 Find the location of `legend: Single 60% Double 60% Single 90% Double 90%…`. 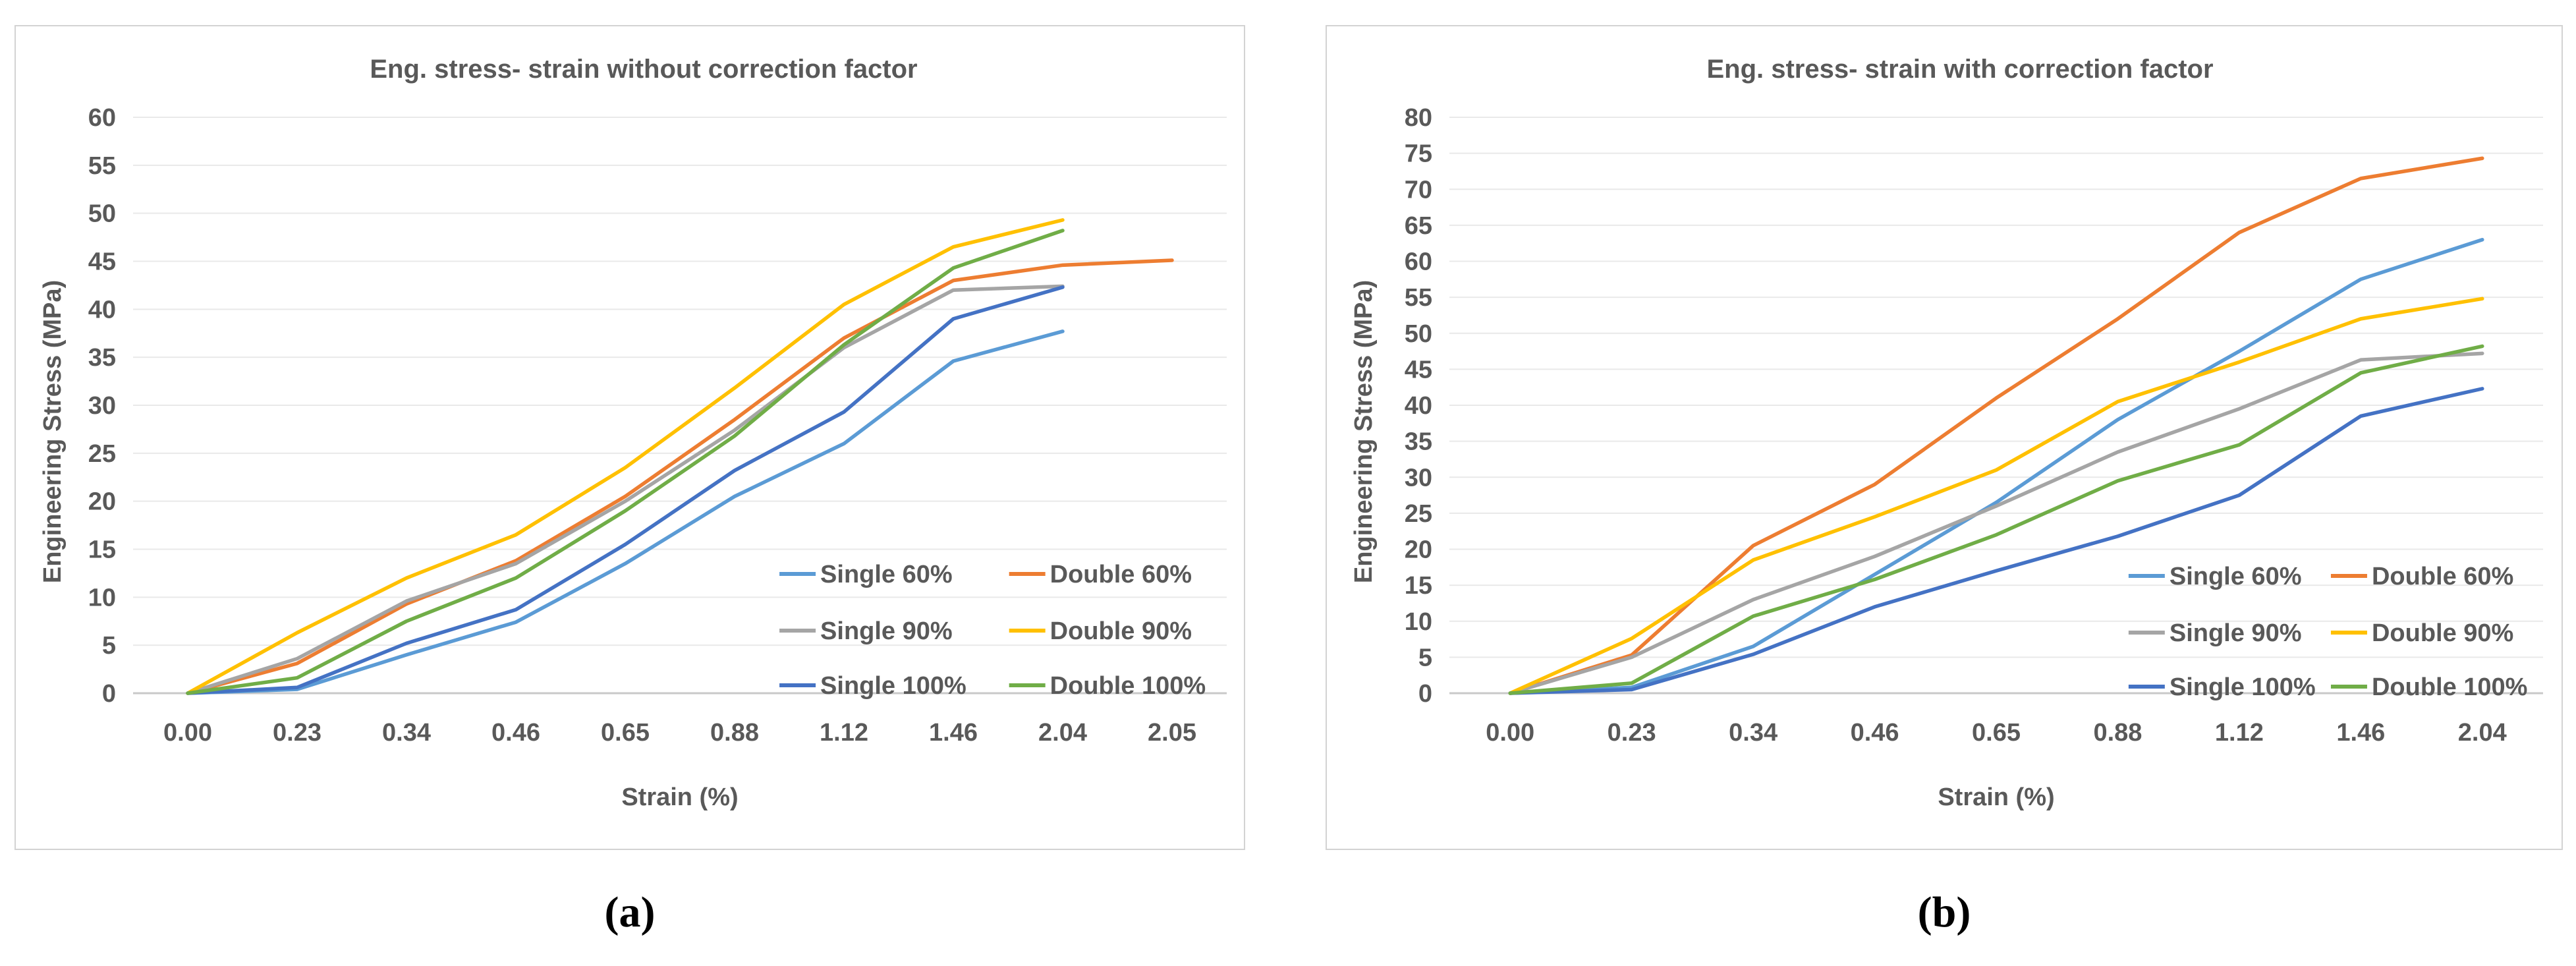

legend: Single 60% Double 60% Single 90% Double 90%… is located at coordinates (2328, 632).